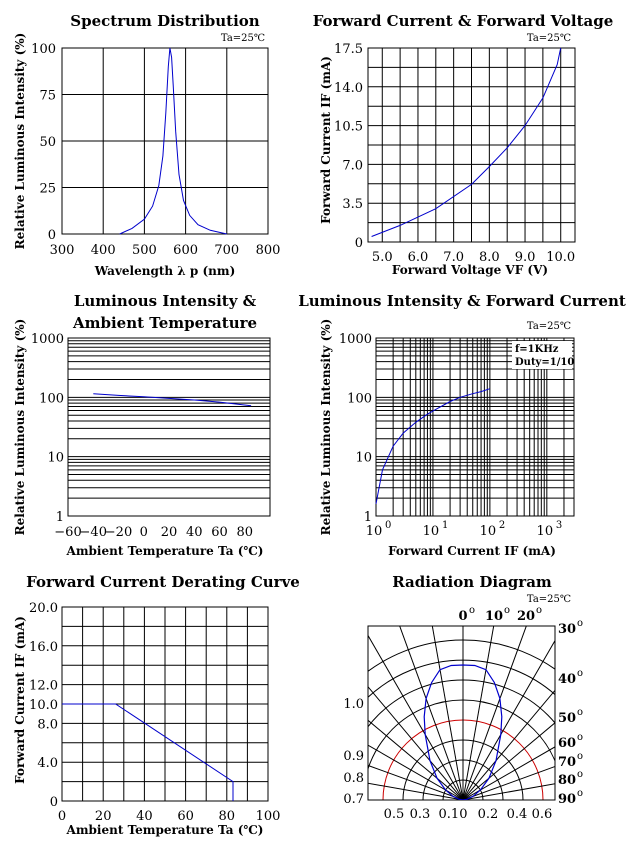 Image resolution: width=626 pixels, height=853 pixels. What do you see at coordinates (353, 799) in the screenshot?
I see `radiation-left-label: 0.7` at bounding box center [353, 799].